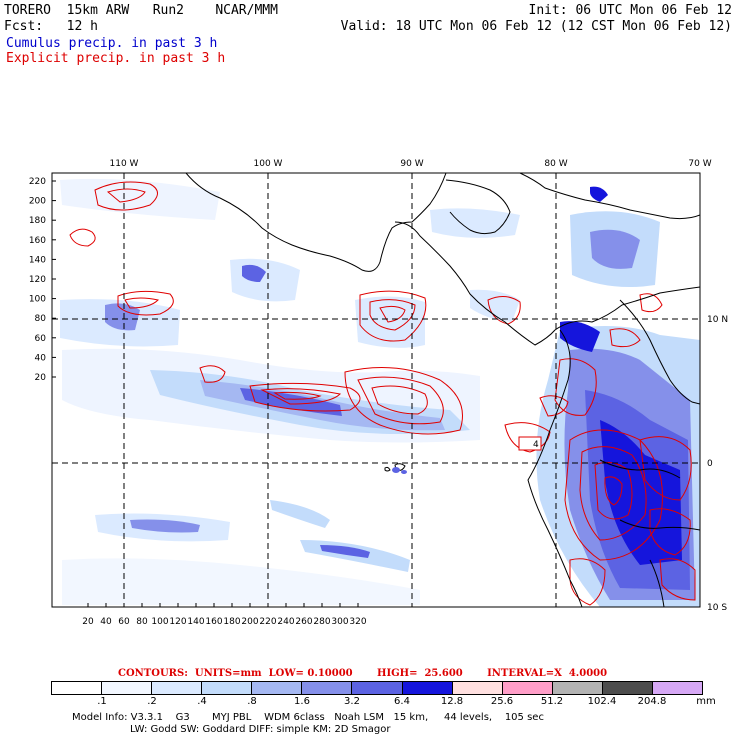  Describe the element at coordinates (710, 464) in the screenshot. I see `right-lat-label: 0` at that location.